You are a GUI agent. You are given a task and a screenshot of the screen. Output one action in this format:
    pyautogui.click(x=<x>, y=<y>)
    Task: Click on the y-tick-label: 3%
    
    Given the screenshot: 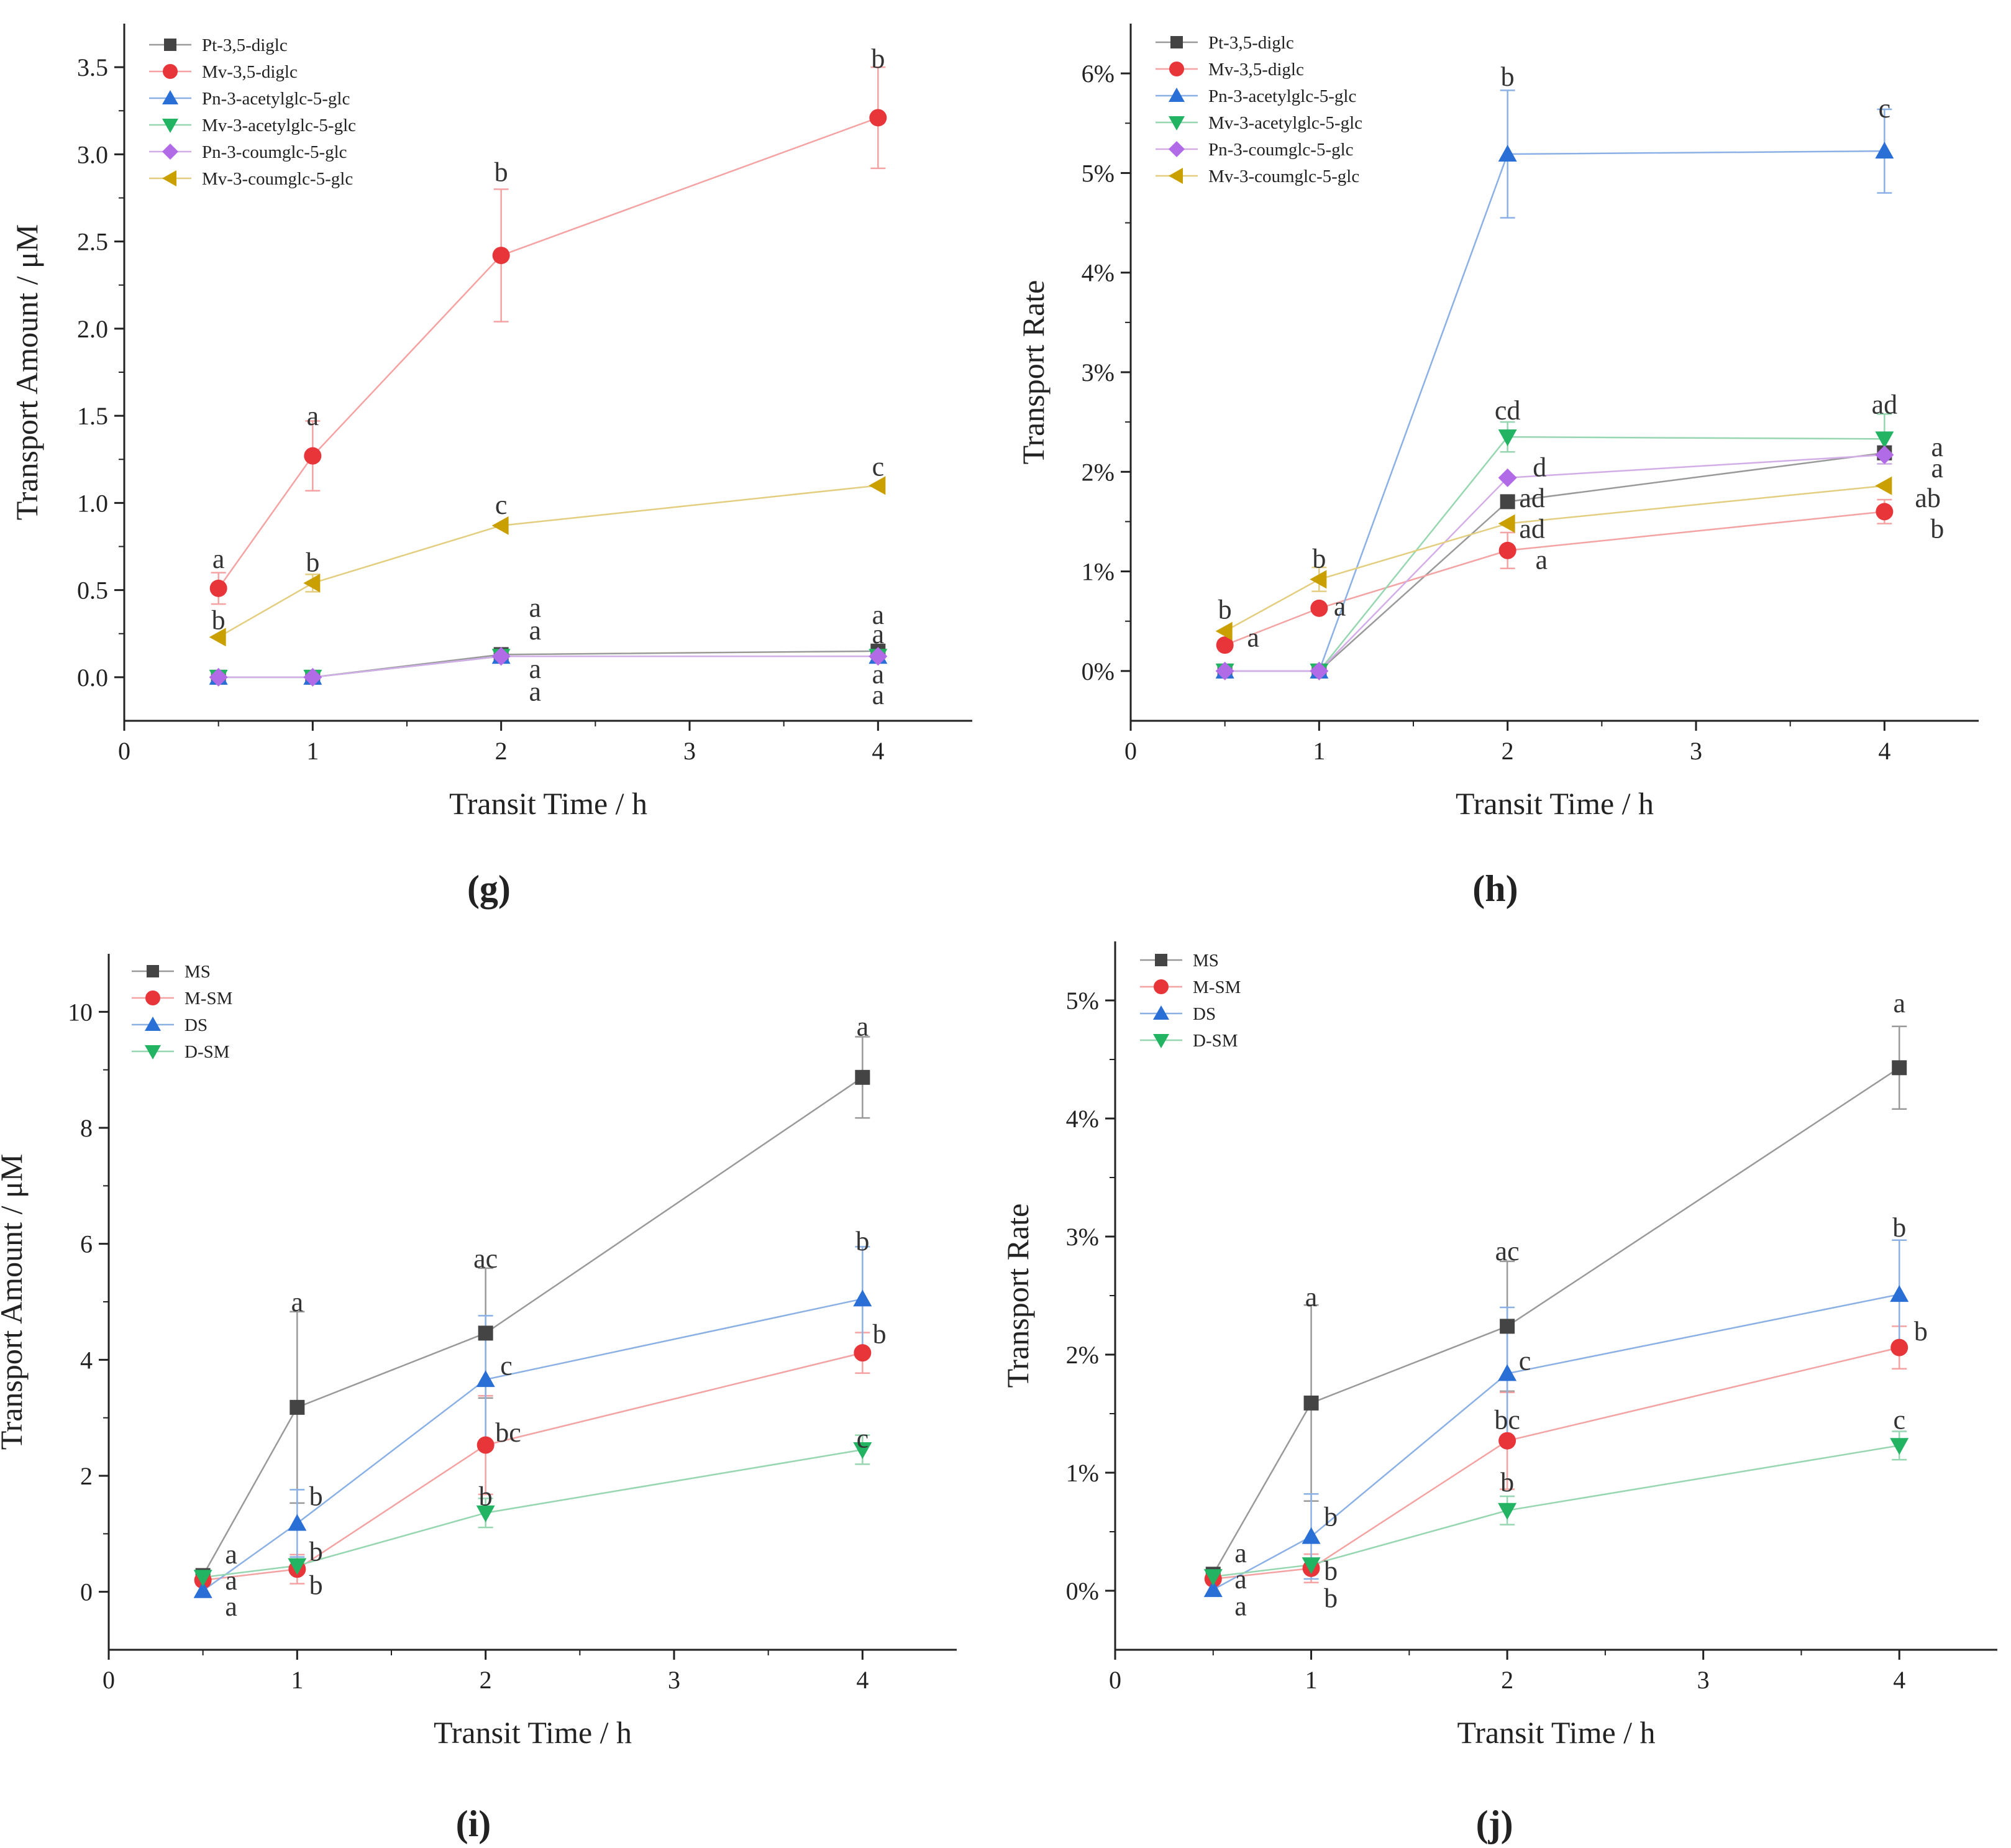 What is the action you would take?
    pyautogui.click(x=1098, y=373)
    